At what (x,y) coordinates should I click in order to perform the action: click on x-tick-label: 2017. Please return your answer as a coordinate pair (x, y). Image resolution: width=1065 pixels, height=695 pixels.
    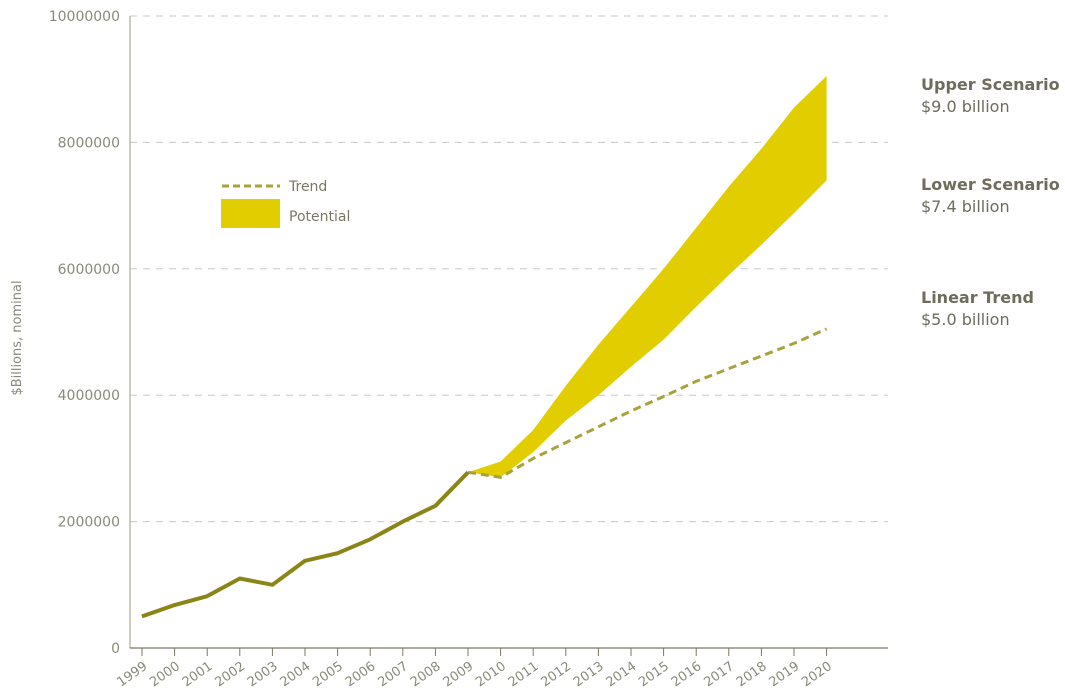
    Looking at the image, I should click on (719, 674).